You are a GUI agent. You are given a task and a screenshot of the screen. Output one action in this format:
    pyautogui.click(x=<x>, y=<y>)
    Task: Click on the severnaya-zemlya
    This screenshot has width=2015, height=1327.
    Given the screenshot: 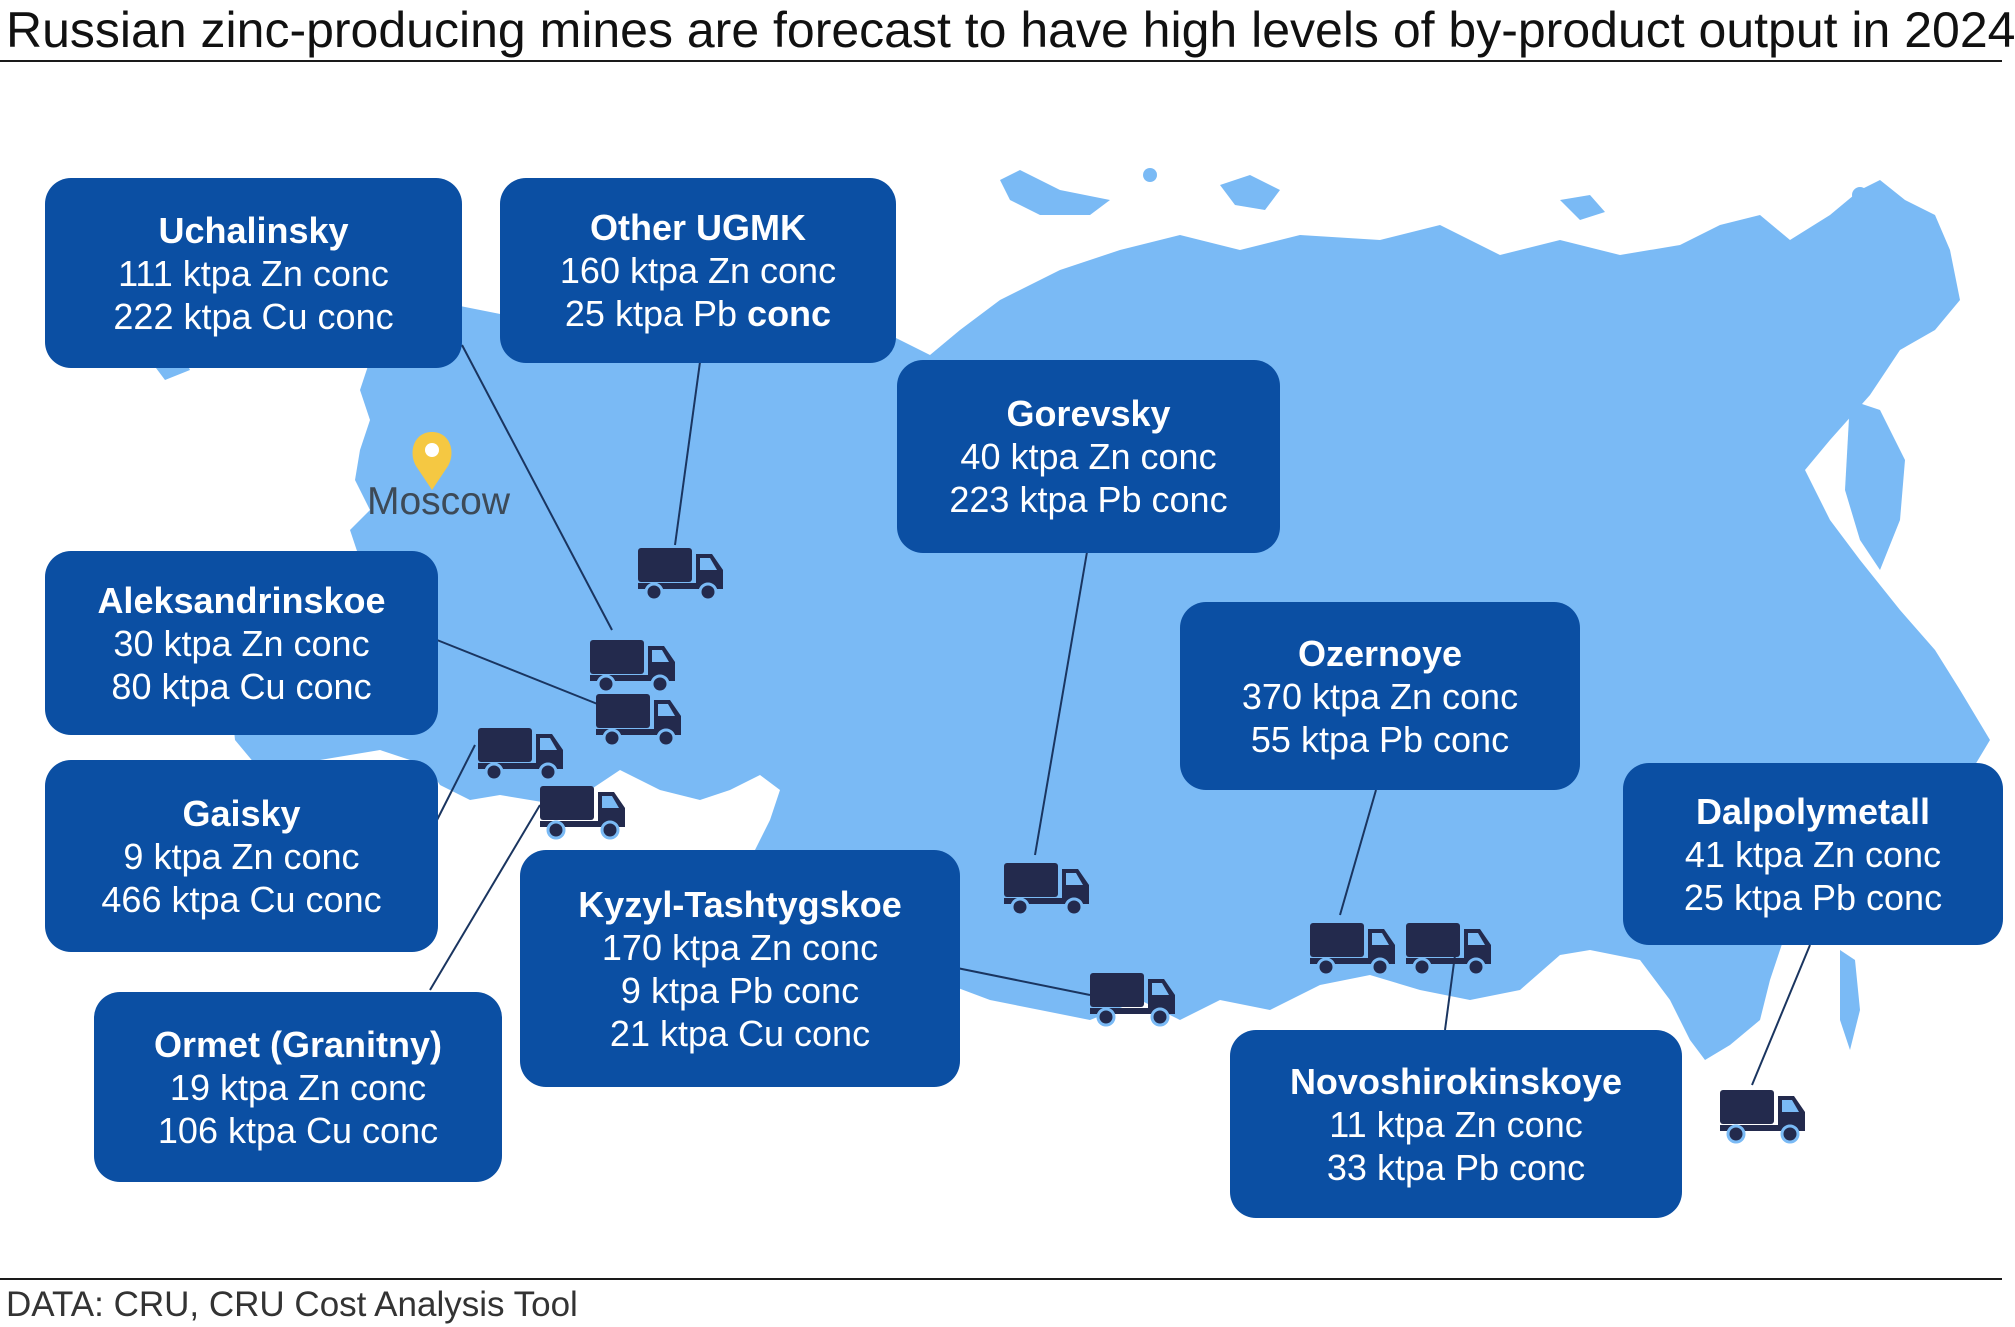 What is the action you would take?
    pyautogui.click(x=1250, y=192)
    